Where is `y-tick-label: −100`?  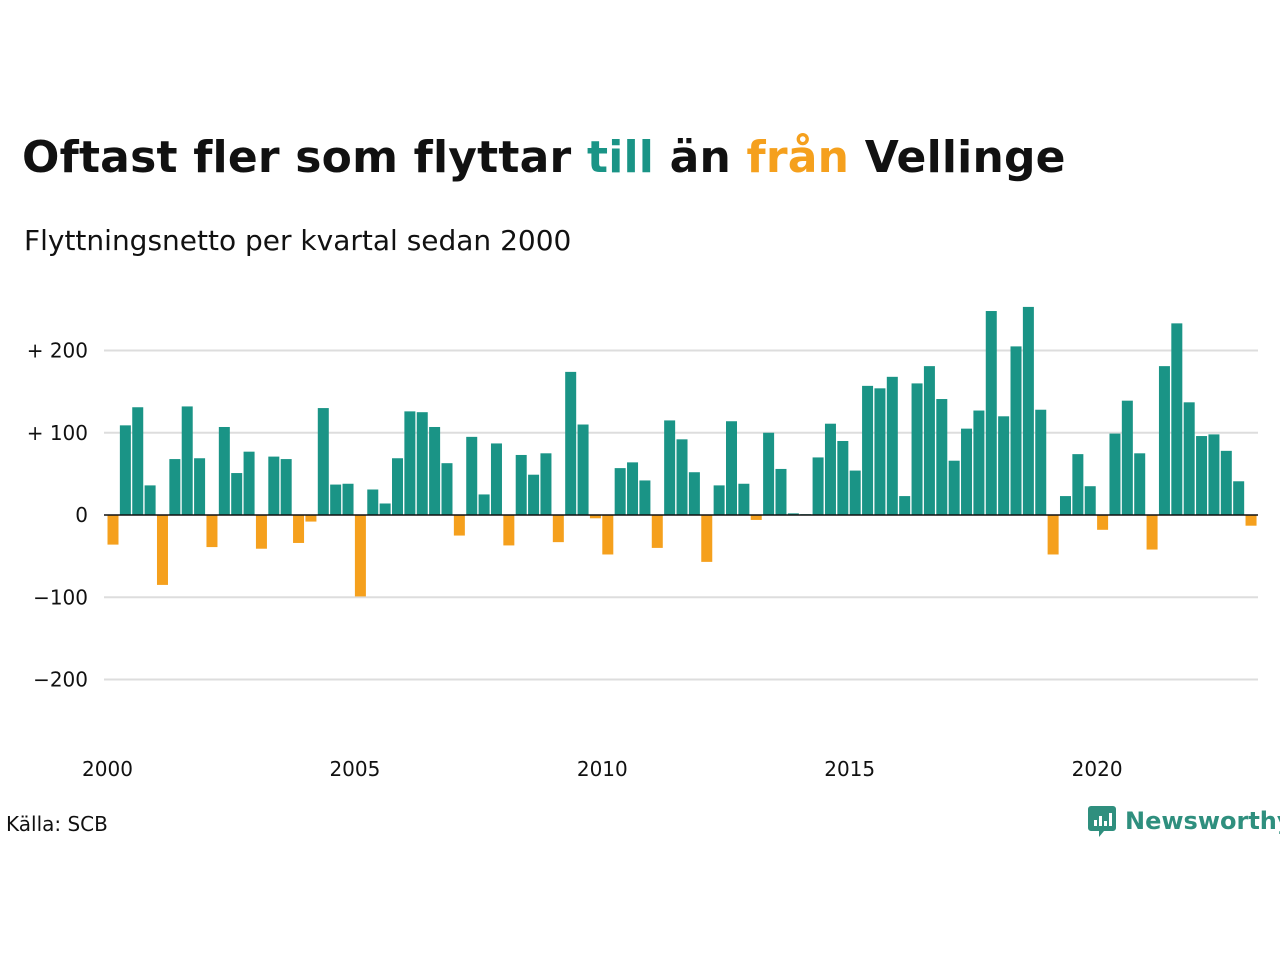 y-tick-label: −100 is located at coordinates (60, 597).